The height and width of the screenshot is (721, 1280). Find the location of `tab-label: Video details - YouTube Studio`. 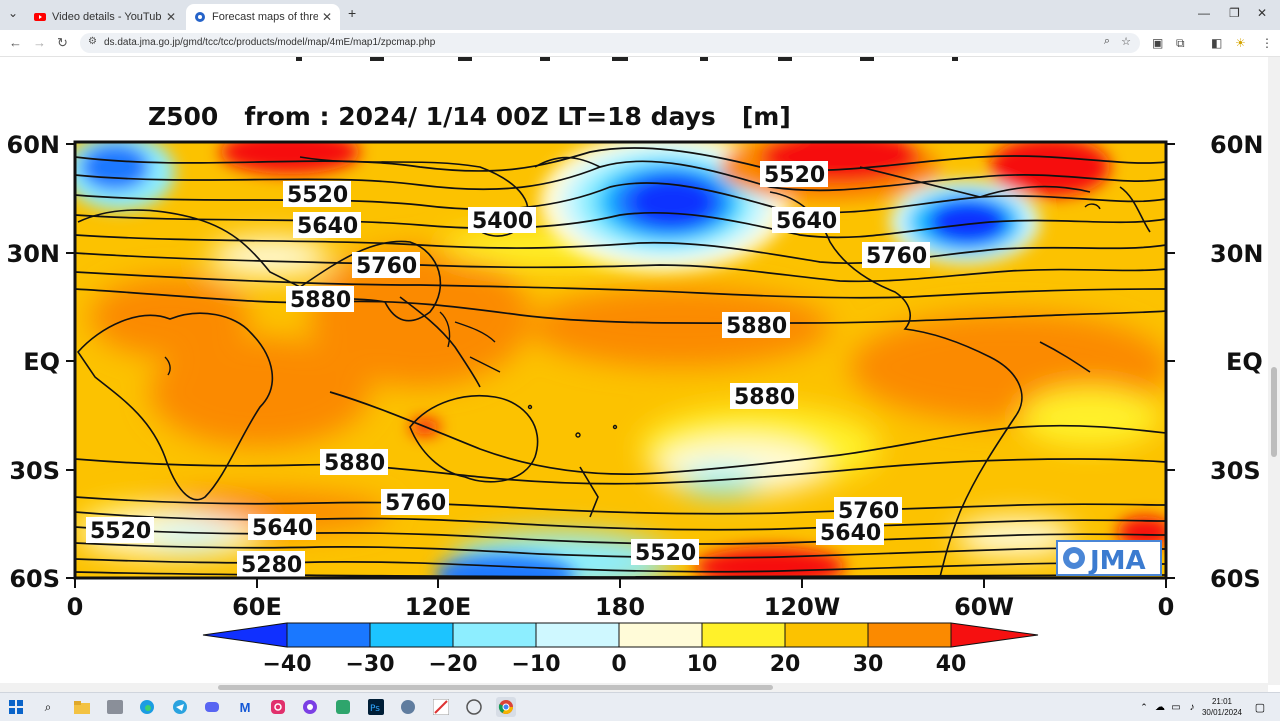

tab-label: Video details - YouTube Studio is located at coordinates (107, 17).